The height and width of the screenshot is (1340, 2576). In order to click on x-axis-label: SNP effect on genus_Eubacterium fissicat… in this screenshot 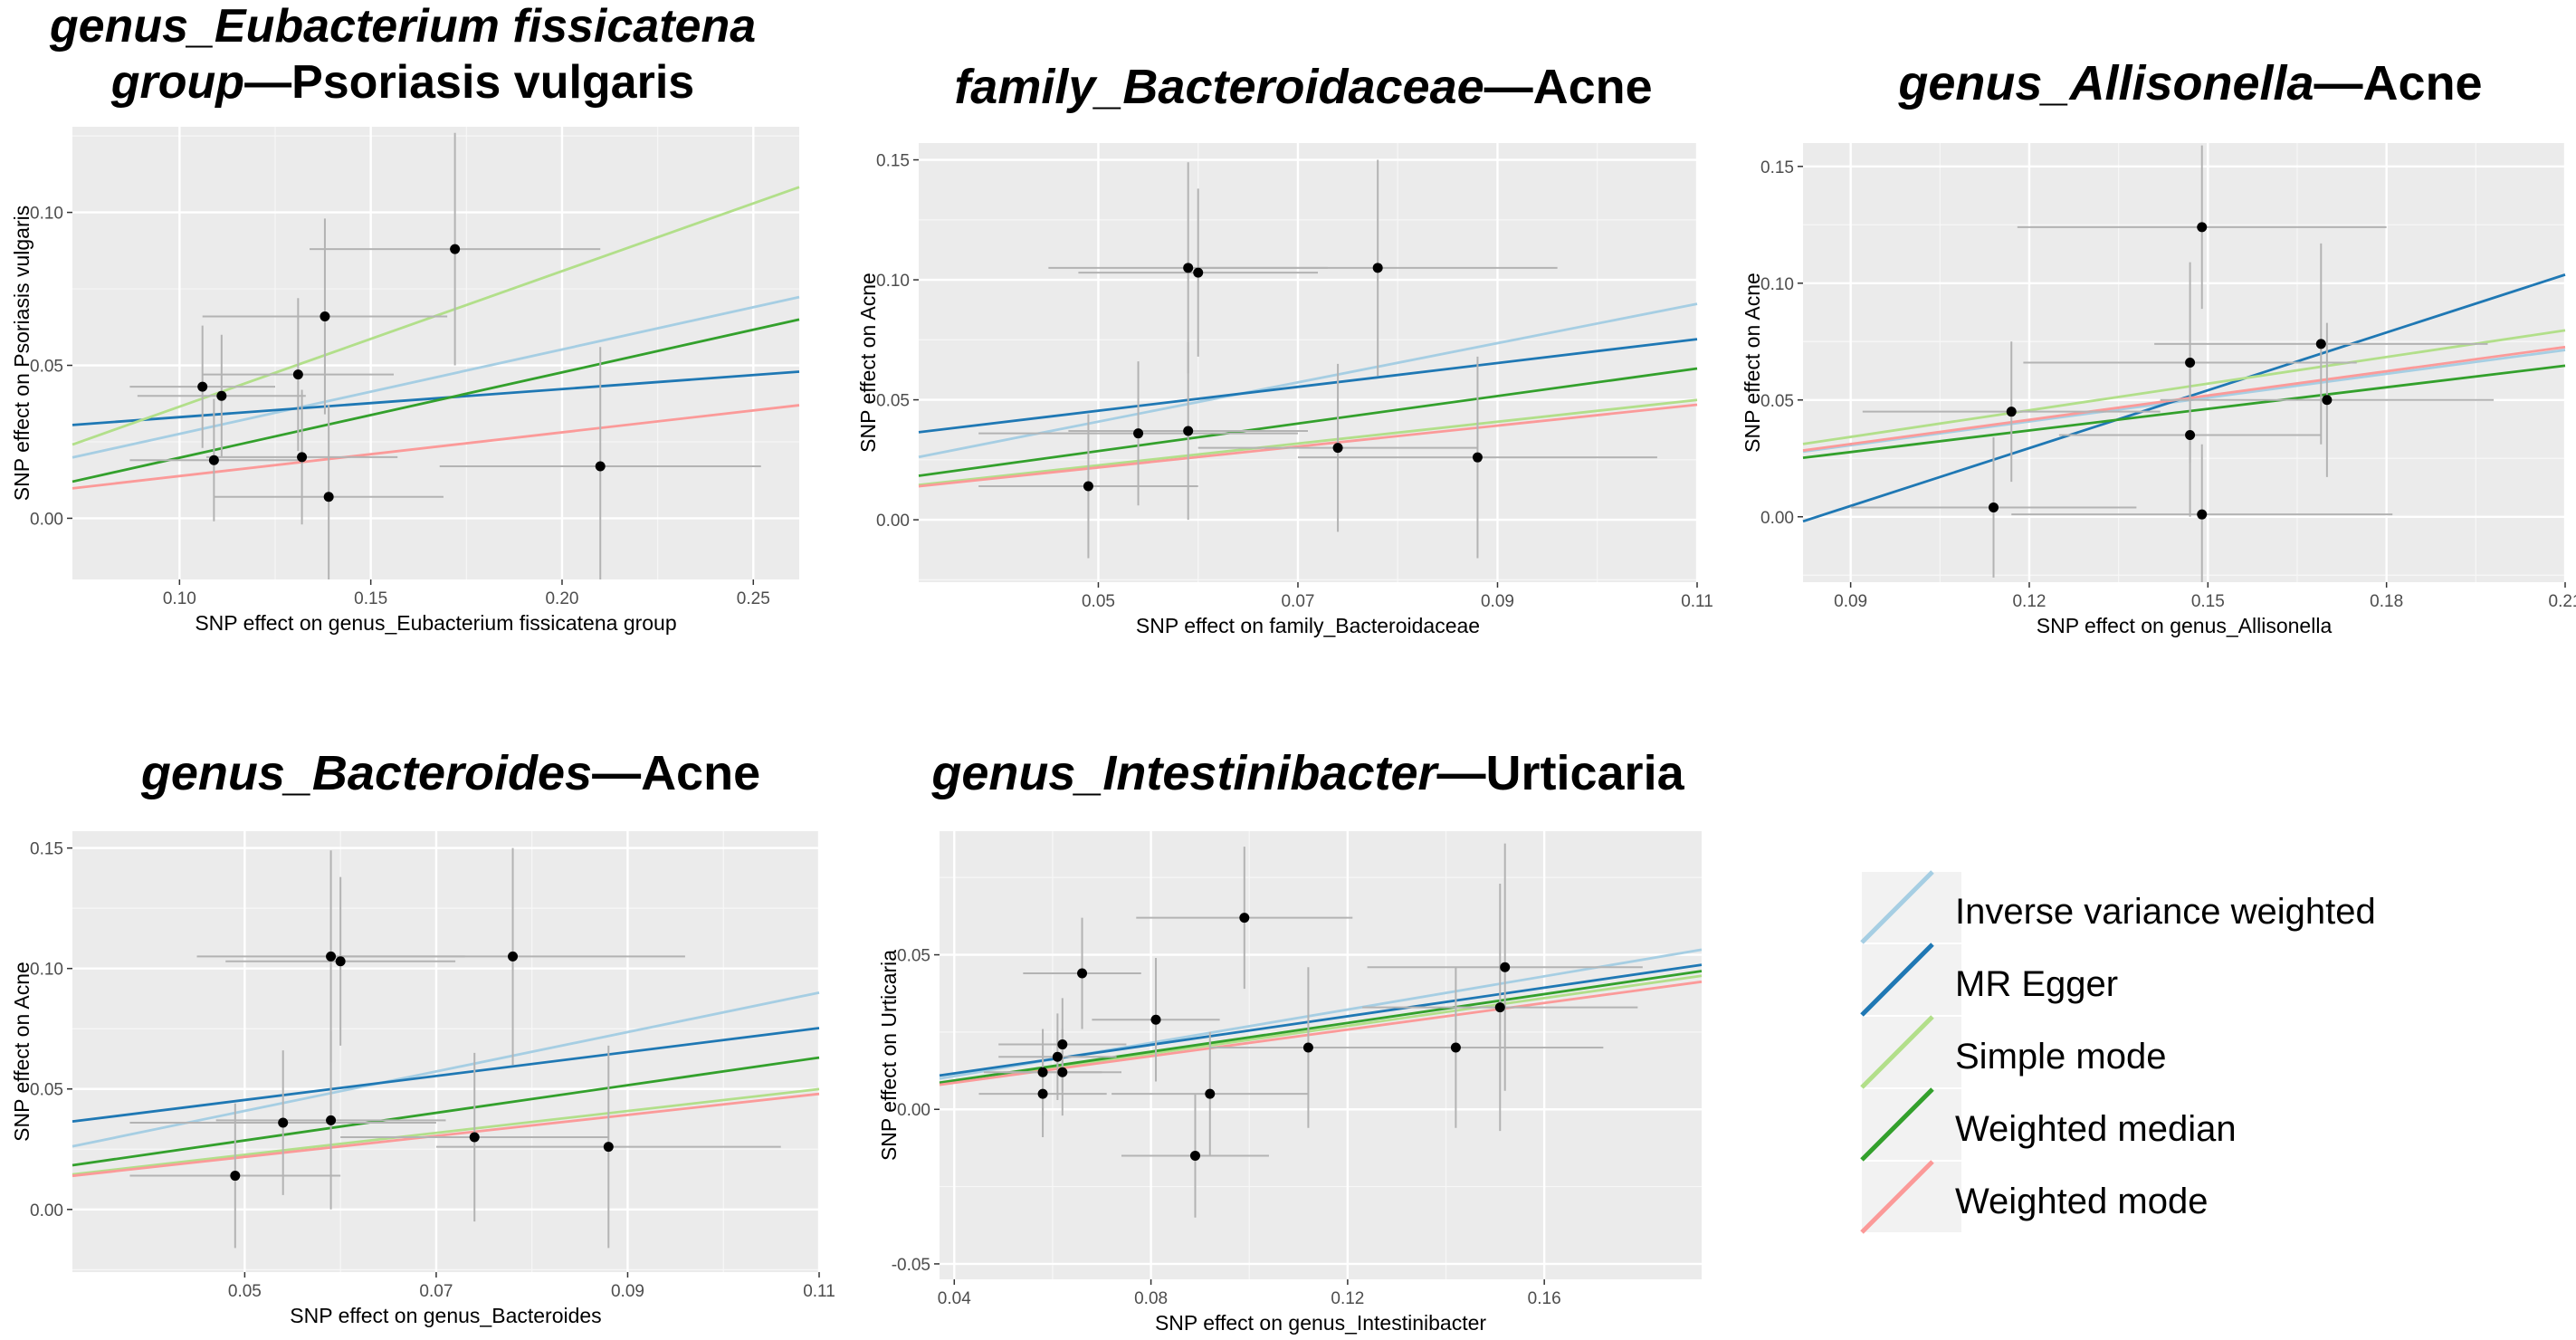, I will do `click(435, 623)`.